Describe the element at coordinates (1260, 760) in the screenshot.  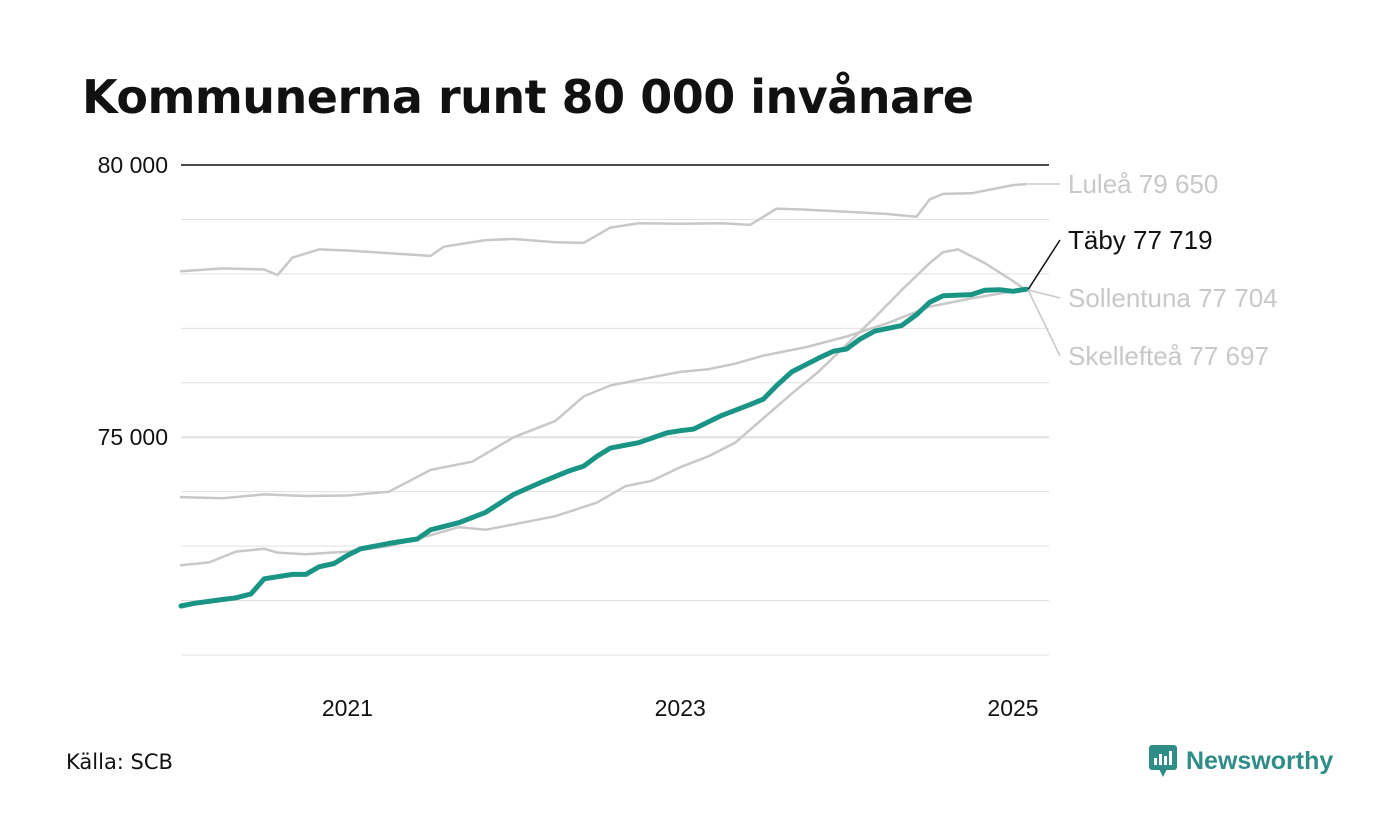
I see `brand-name: Newsworthy` at that location.